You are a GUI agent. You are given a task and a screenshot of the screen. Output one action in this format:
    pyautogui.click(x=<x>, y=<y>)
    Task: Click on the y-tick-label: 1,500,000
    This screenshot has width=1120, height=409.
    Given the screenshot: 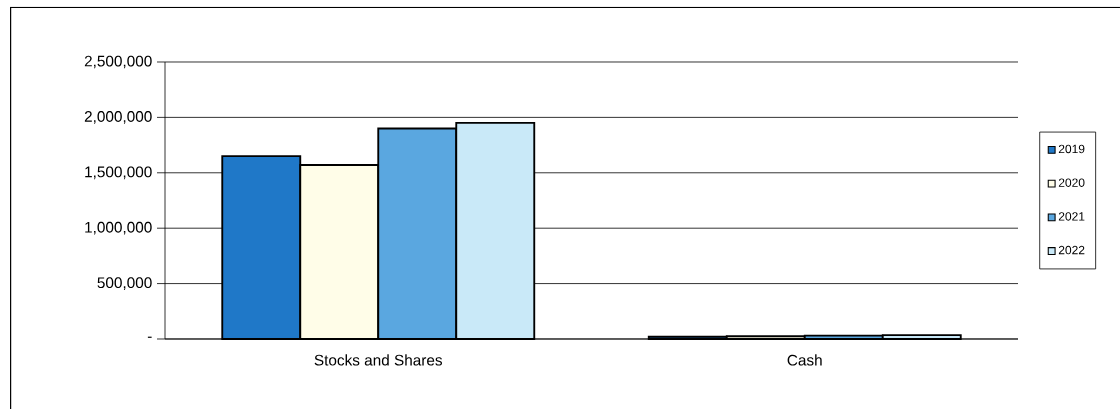 What is the action you would take?
    pyautogui.click(x=118, y=173)
    